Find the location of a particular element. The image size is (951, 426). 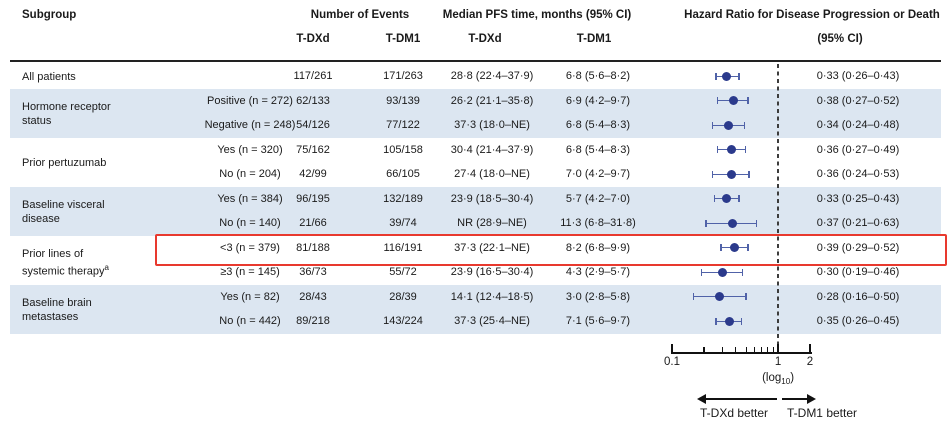

events-tdxd-value: 96/195 is located at coordinates (313, 198).